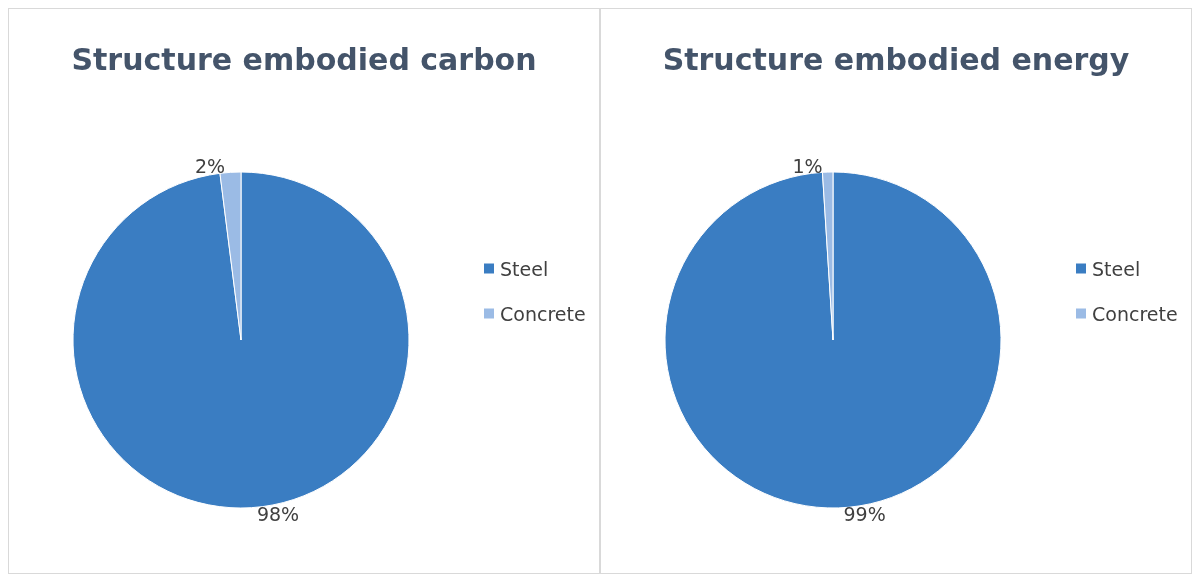 This screenshot has width=1200, height=576. Describe the element at coordinates (278, 513) in the screenshot. I see `data-label: 98%` at that location.